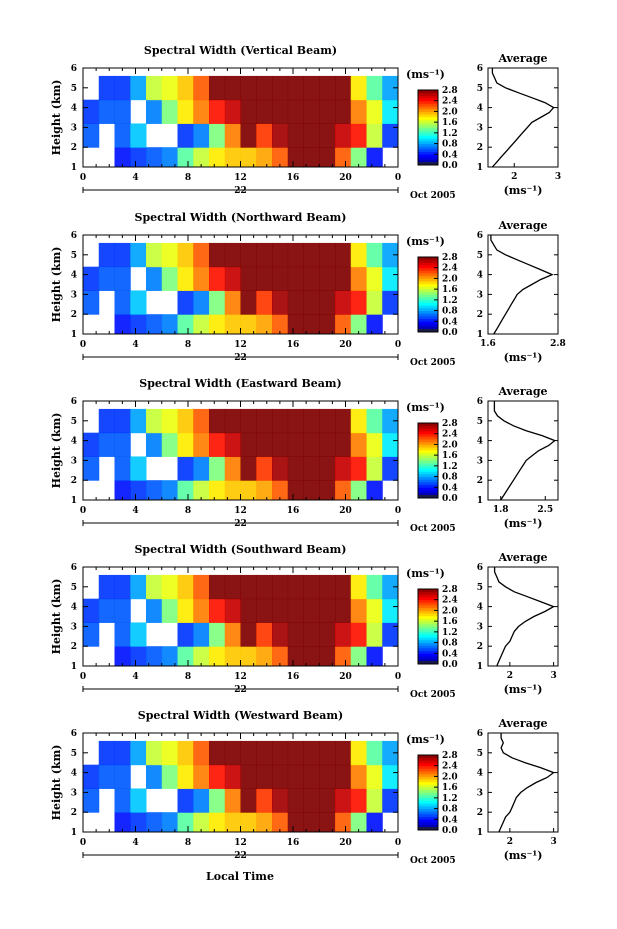 The height and width of the screenshot is (929, 617). What do you see at coordinates (558, 177) in the screenshot?
I see `average-x-tick-label: 3` at bounding box center [558, 177].